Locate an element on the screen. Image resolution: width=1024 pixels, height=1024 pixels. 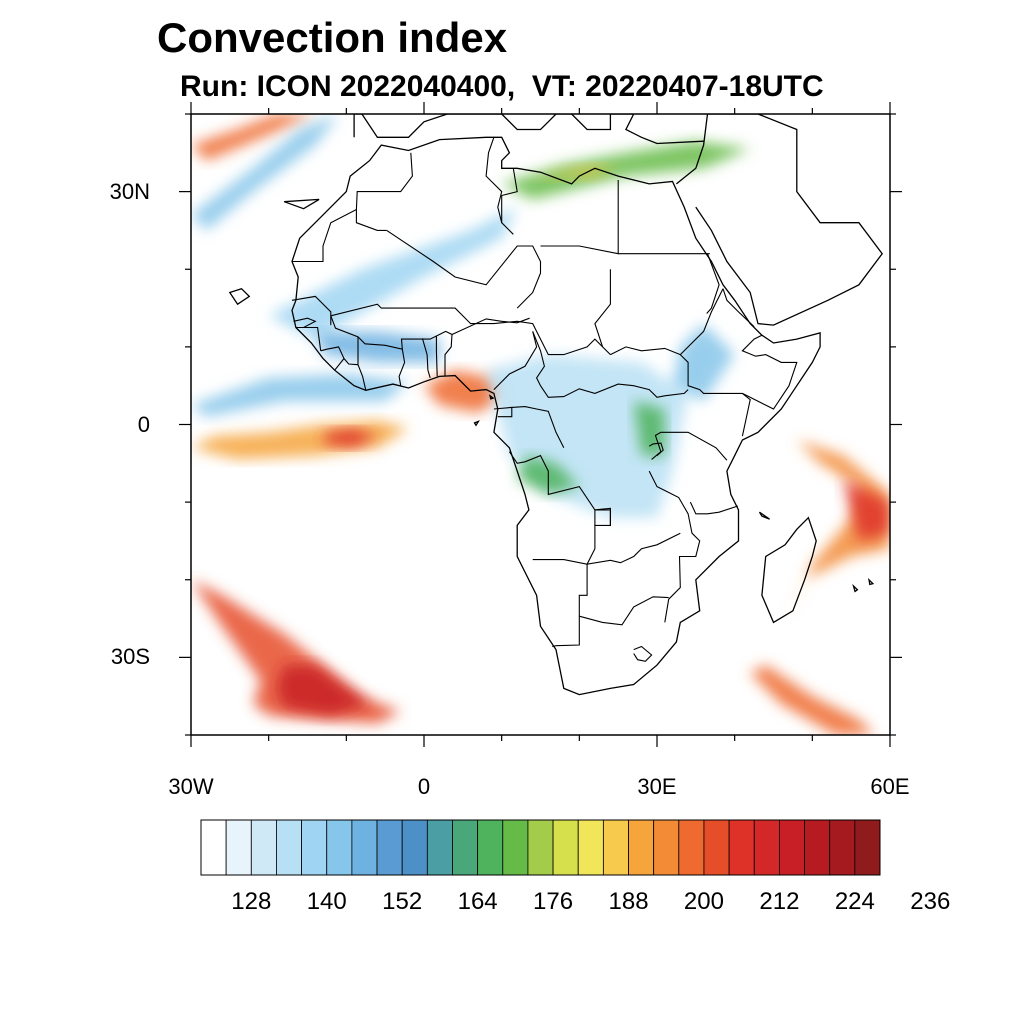
colorbar-label: 224 is located at coordinates (854, 901).